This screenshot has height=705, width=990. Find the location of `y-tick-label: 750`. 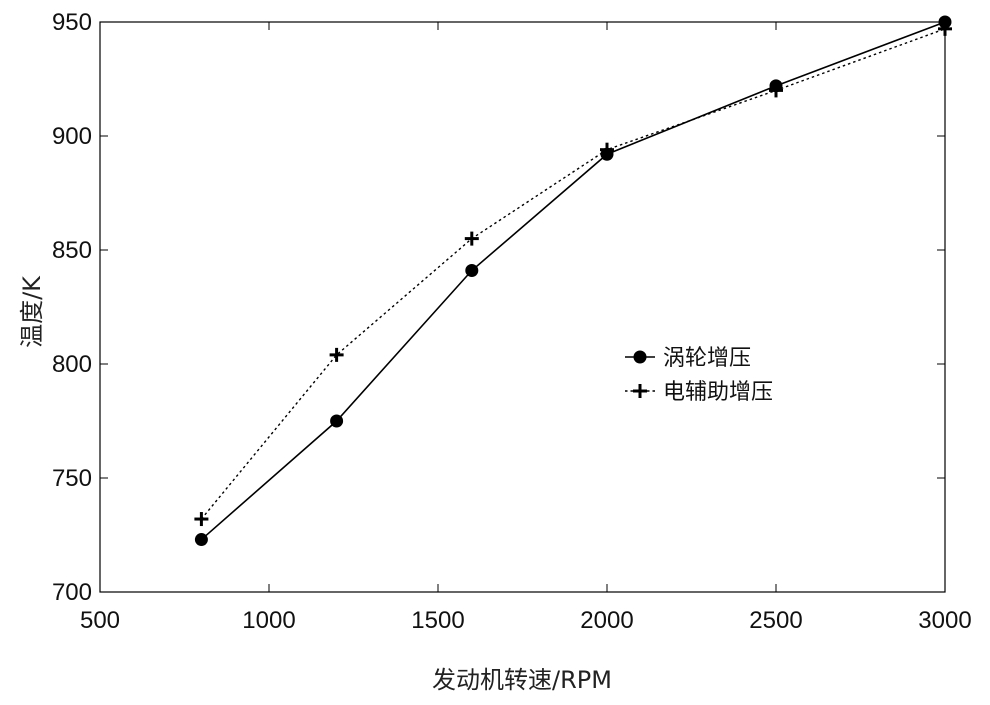

y-tick-label: 750 is located at coordinates (72, 478).